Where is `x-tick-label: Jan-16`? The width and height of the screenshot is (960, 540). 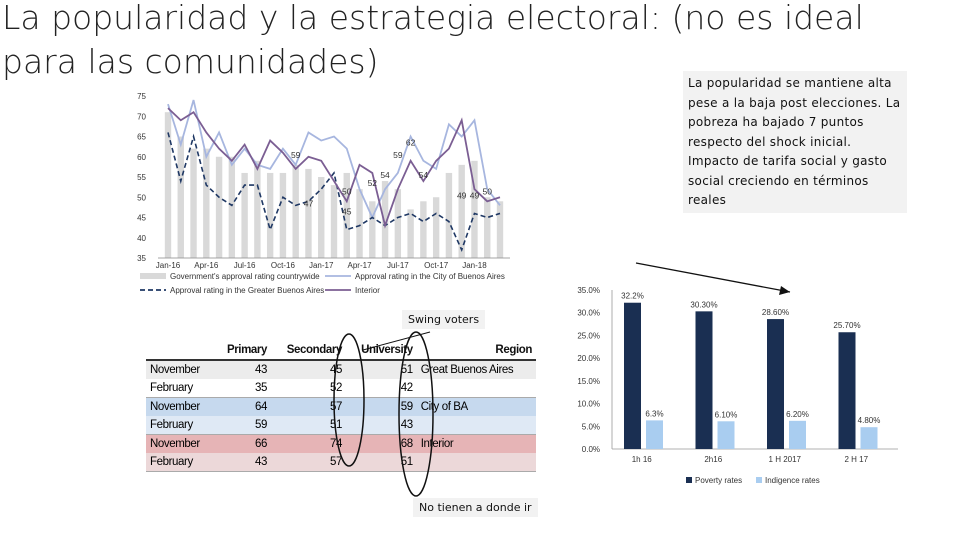
x-tick-label: Jan-16 is located at coordinates (168, 265).